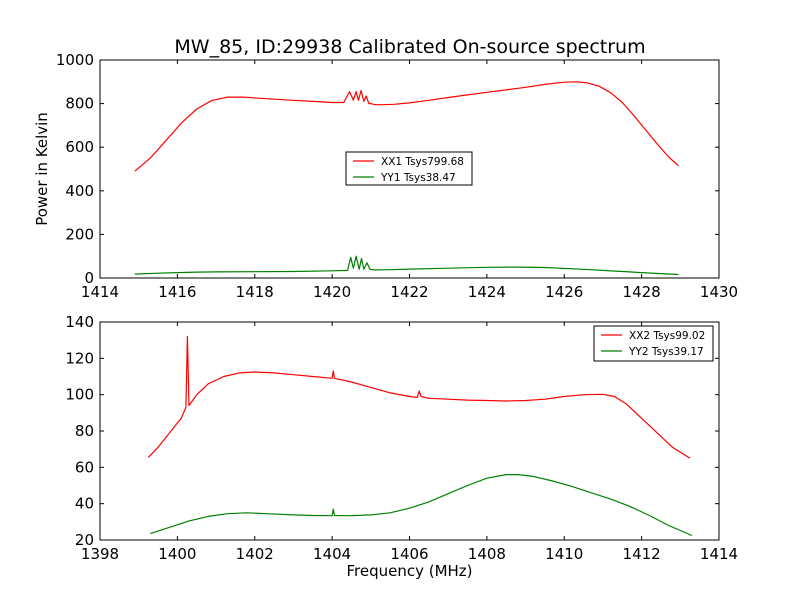  Describe the element at coordinates (177, 292) in the screenshot. I see `top-plot-x-tick-label: 1416` at that location.